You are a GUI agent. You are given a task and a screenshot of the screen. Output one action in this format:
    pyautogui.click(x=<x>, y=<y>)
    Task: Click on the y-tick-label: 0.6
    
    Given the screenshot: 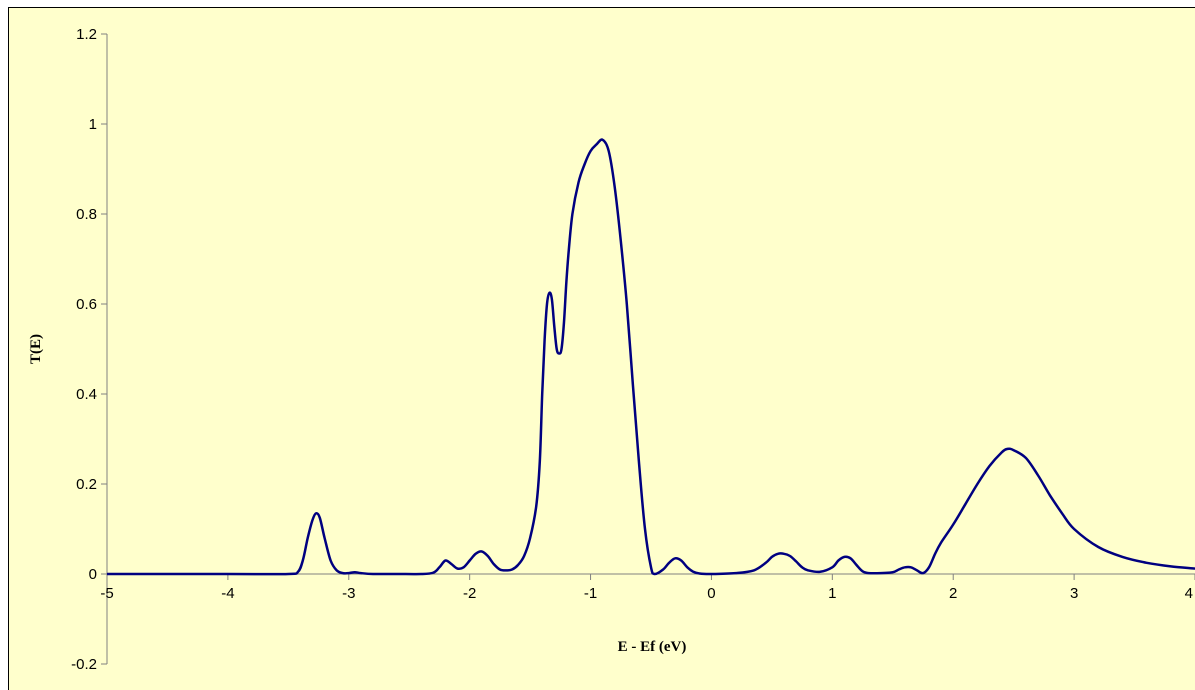 What is the action you would take?
    pyautogui.click(x=86, y=304)
    